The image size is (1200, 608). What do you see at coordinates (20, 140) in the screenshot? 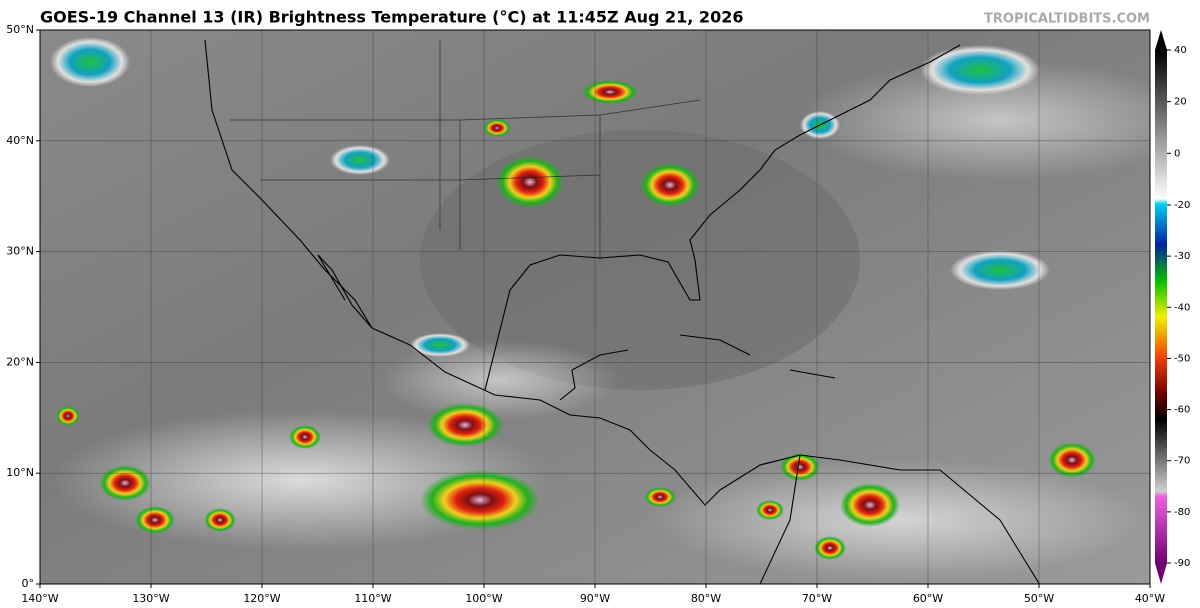
I see `y-tick-label: 40°N` at bounding box center [20, 140].